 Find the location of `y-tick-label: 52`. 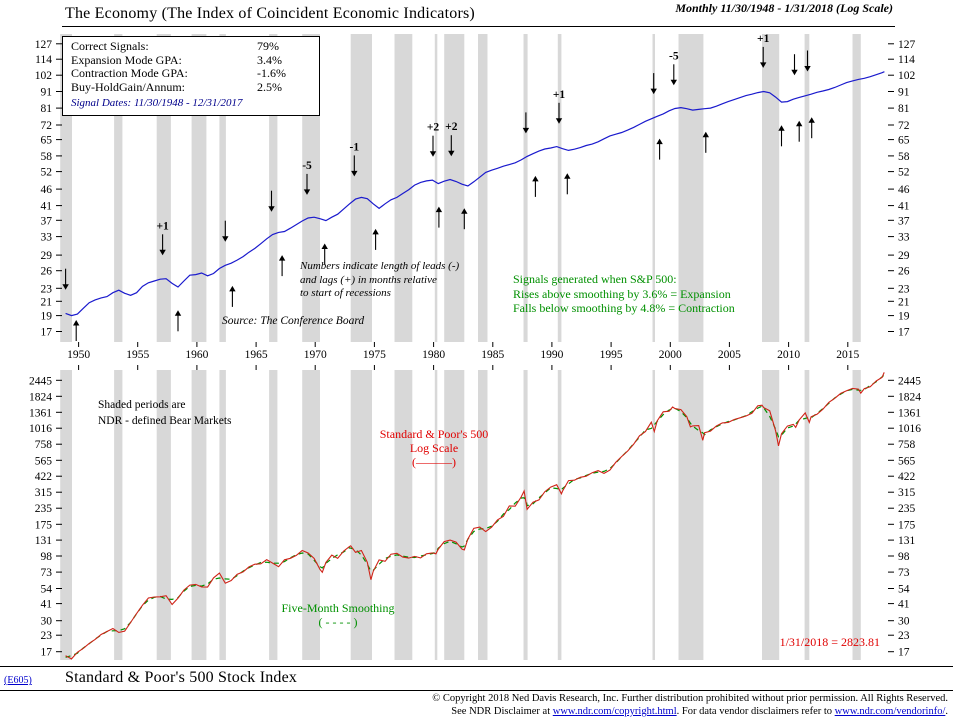

y-tick-label: 52 is located at coordinates (904, 173).